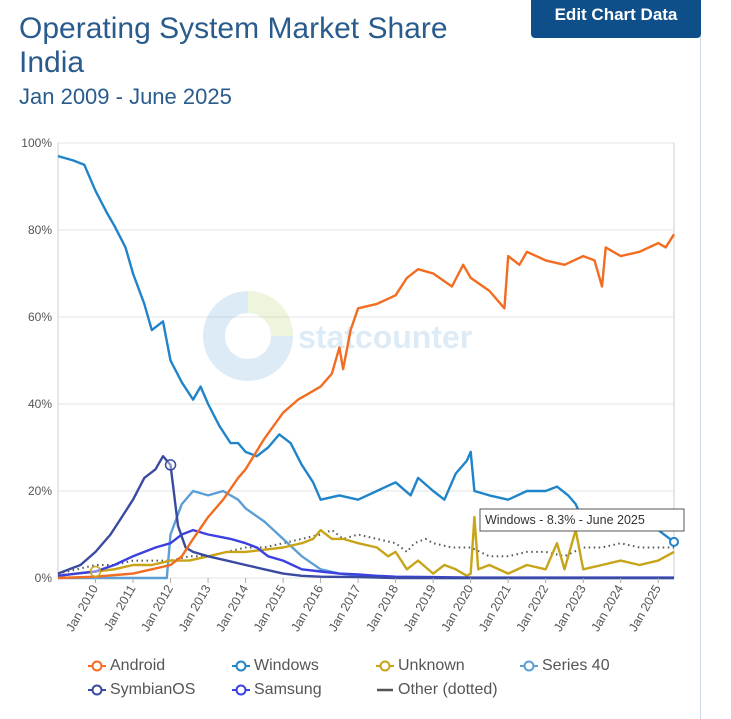  What do you see at coordinates (288, 689) in the screenshot?
I see `legend-label-samsung: Samsung` at bounding box center [288, 689].